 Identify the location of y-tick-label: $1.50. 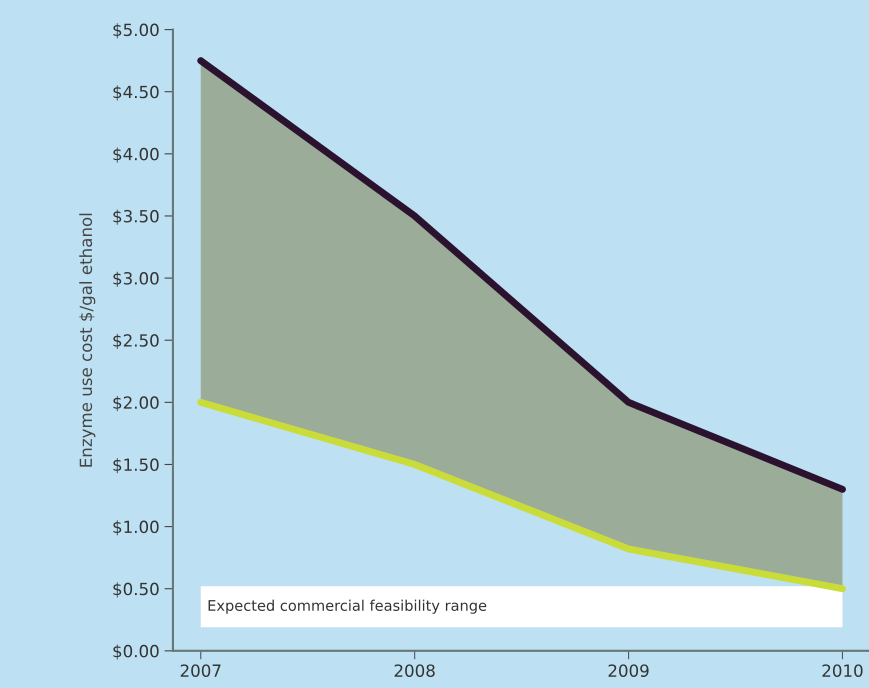
(136, 466).